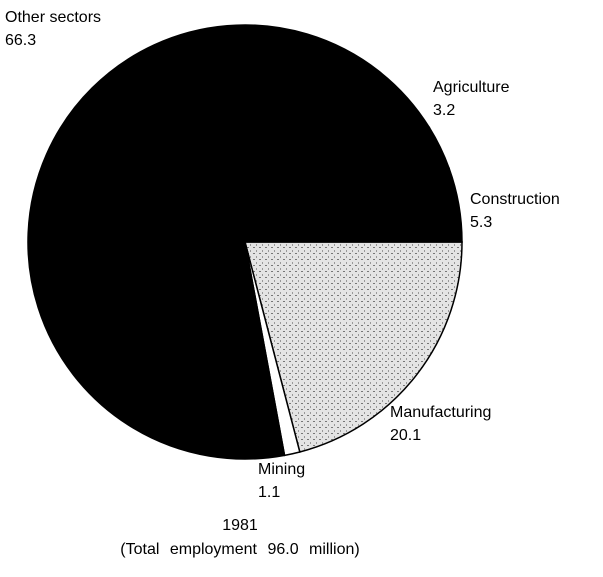 Image resolution: width=603 pixels, height=577 pixels. I want to click on slice-label: Agriculture, so click(471, 87).